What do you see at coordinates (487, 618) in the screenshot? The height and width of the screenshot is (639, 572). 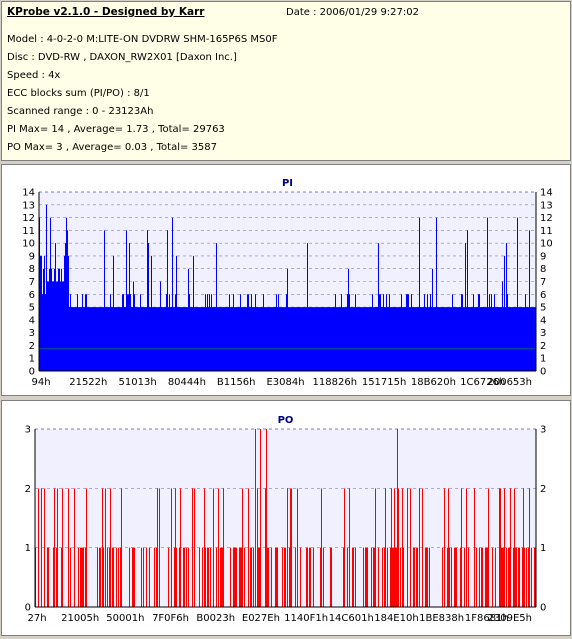 I see `x-tick-label: 1F8681h` at bounding box center [487, 618].